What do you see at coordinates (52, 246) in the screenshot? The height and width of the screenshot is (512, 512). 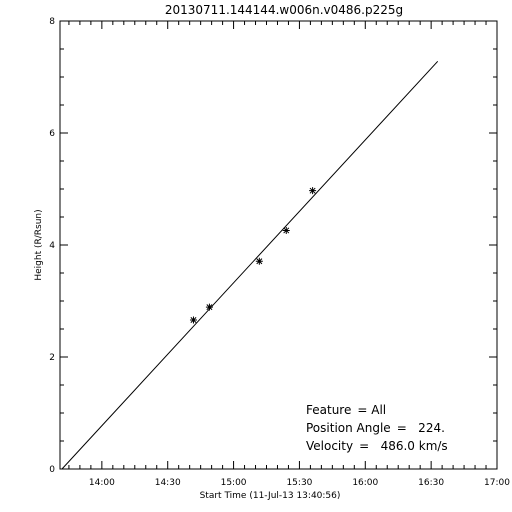 I see `y-tick-label: 4` at bounding box center [52, 246].